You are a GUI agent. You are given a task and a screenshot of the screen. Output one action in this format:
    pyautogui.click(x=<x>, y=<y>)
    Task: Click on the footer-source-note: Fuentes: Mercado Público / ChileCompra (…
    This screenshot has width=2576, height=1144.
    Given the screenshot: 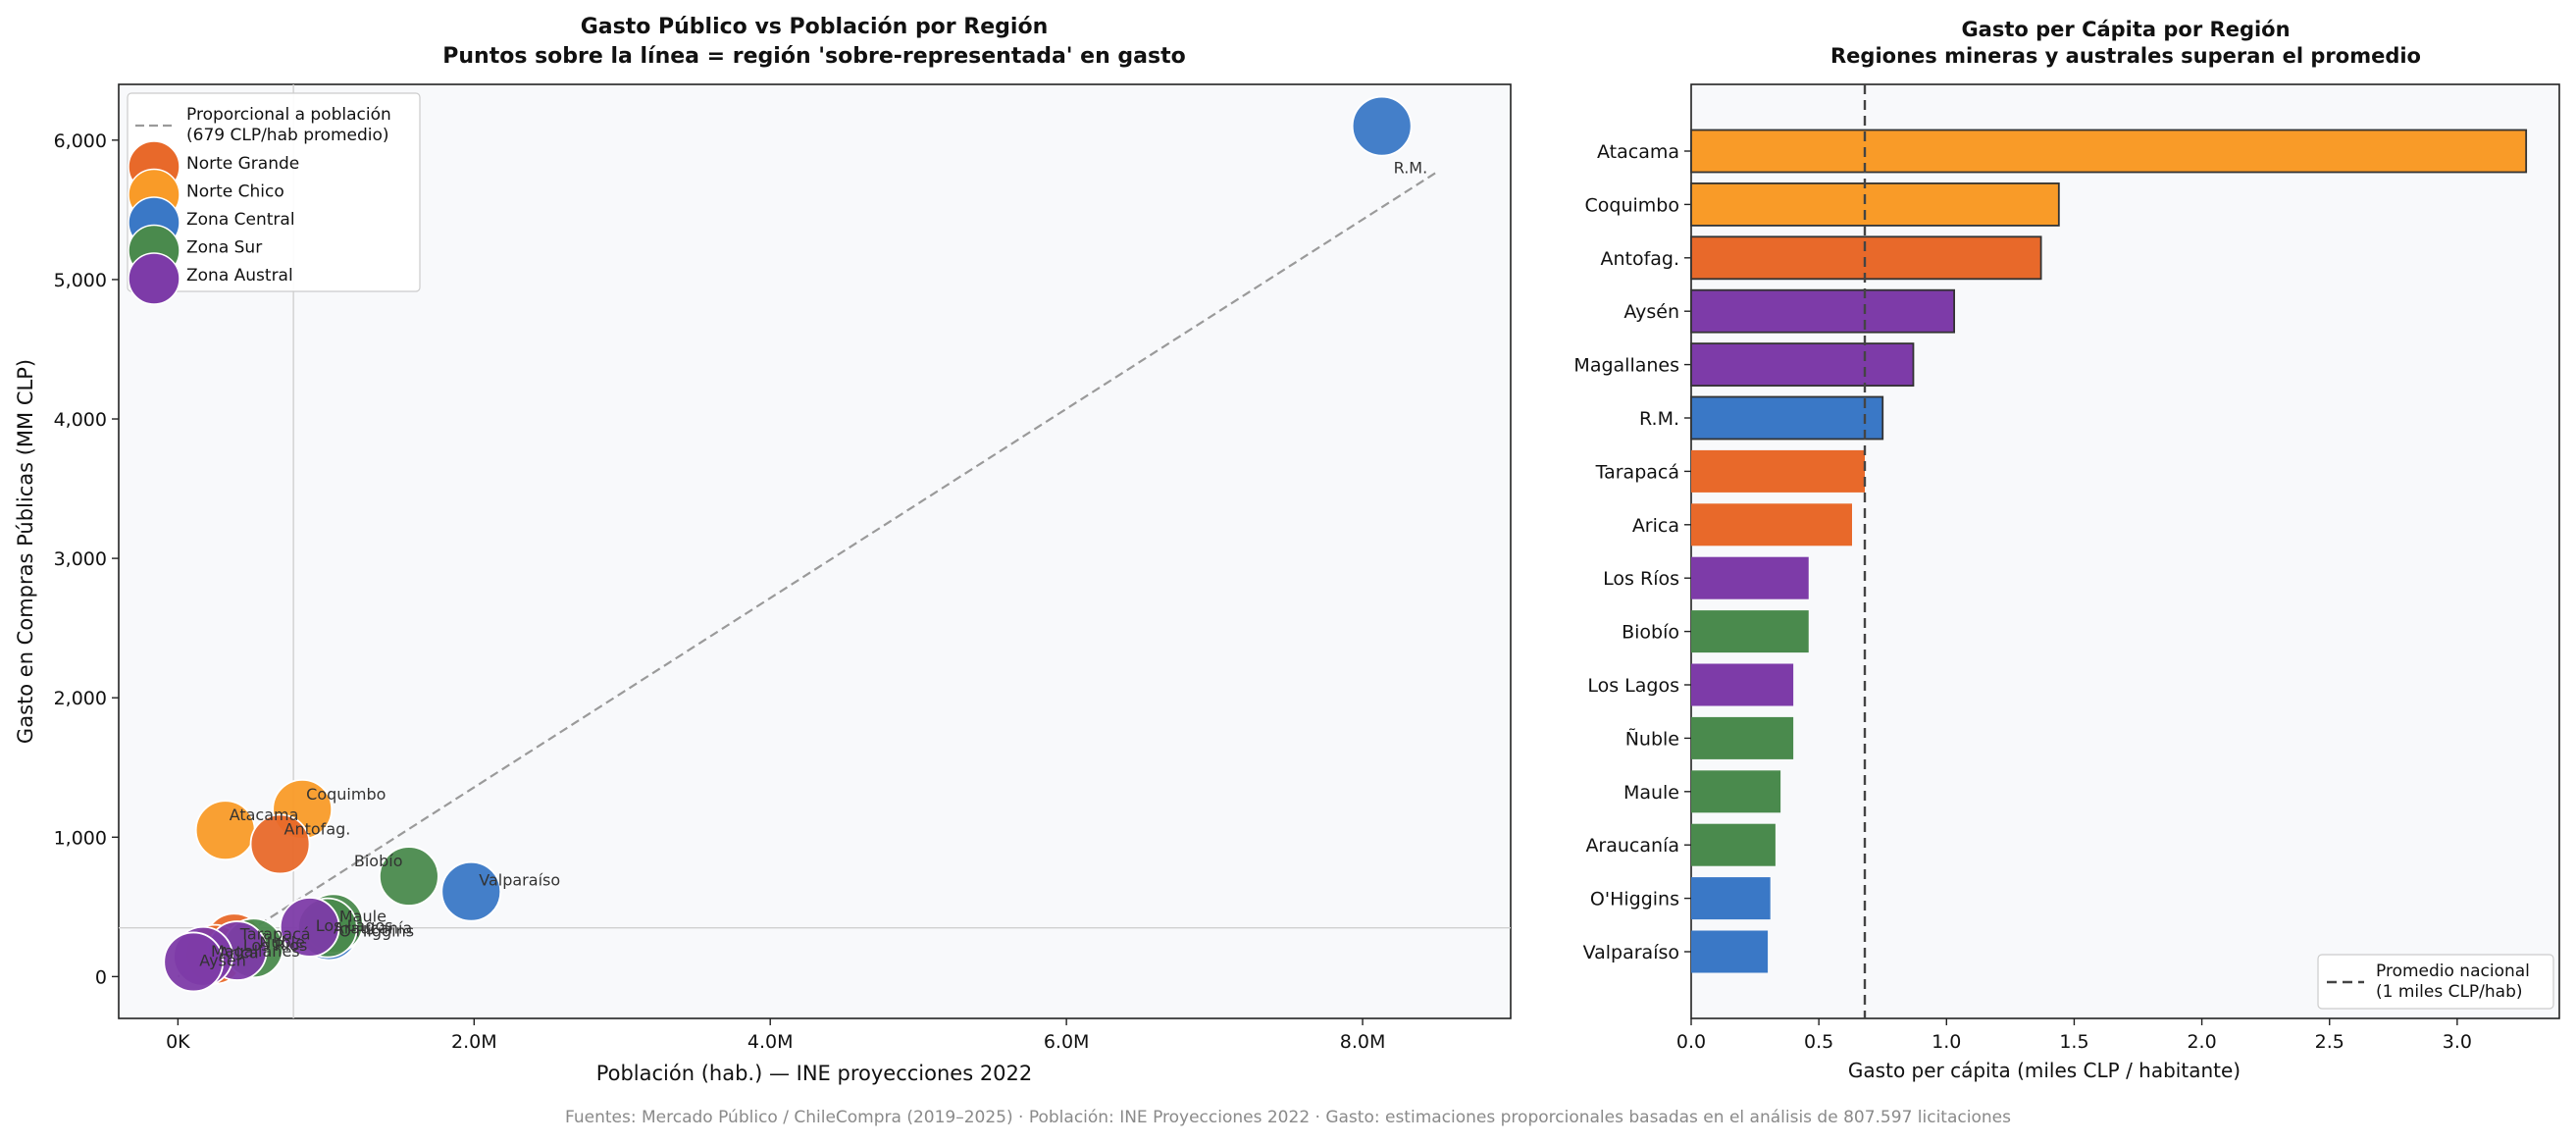 What is the action you would take?
    pyautogui.click(x=1288, y=1117)
    